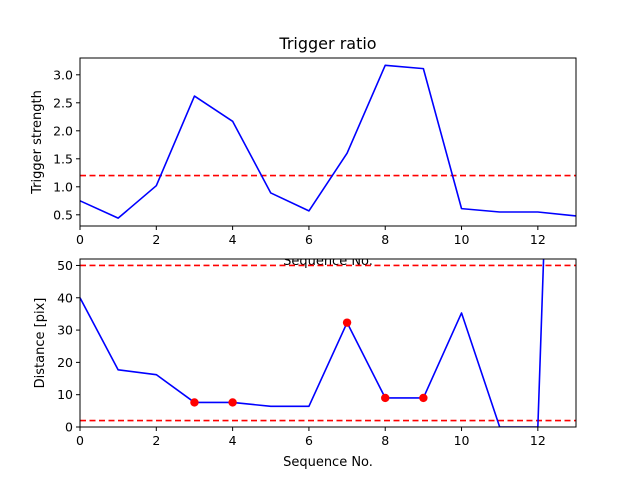  What do you see at coordinates (65, 265) in the screenshot?
I see `bottom-y-tick-label: 50` at bounding box center [65, 265].